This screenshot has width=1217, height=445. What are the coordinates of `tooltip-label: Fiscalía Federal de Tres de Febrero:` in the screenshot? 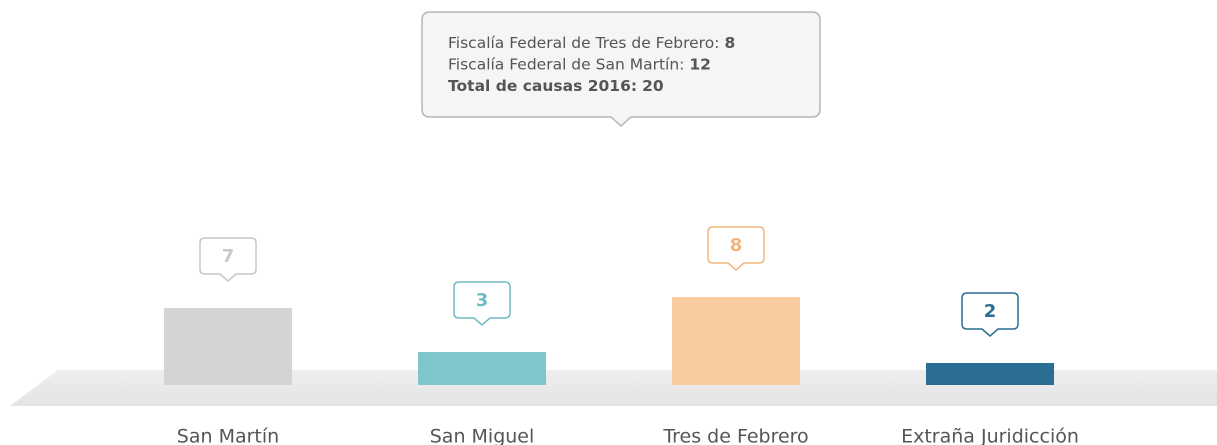 It's located at (583, 43).